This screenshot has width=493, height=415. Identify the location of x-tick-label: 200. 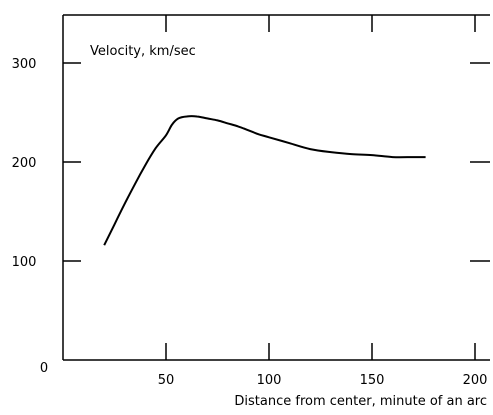
(475, 380).